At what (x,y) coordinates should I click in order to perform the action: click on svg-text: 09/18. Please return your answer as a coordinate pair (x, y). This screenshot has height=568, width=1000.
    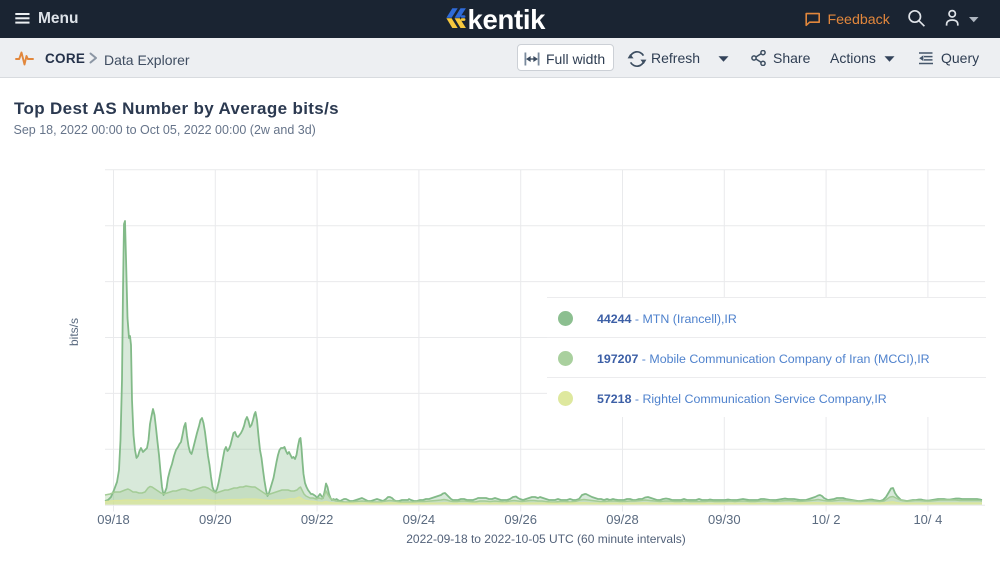
    Looking at the image, I should click on (113, 519).